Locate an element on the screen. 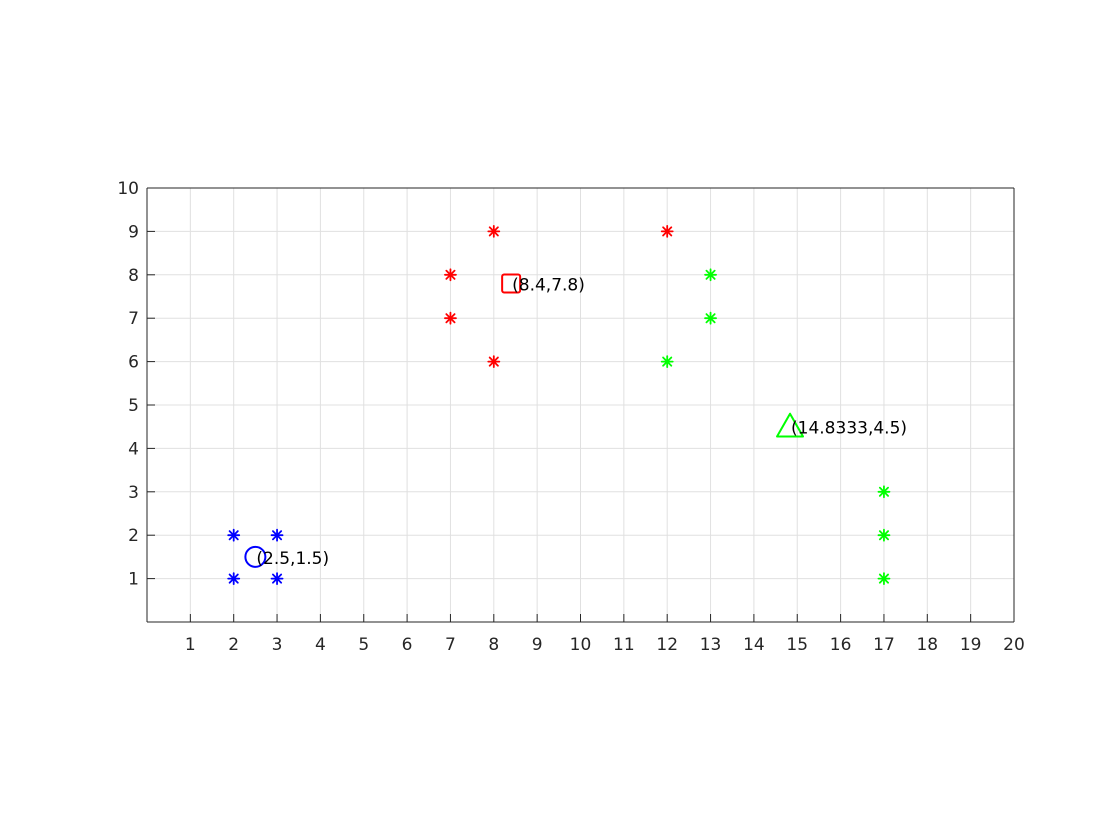 The image size is (1120, 840). y-tick-label-3: 3 is located at coordinates (133, 493).